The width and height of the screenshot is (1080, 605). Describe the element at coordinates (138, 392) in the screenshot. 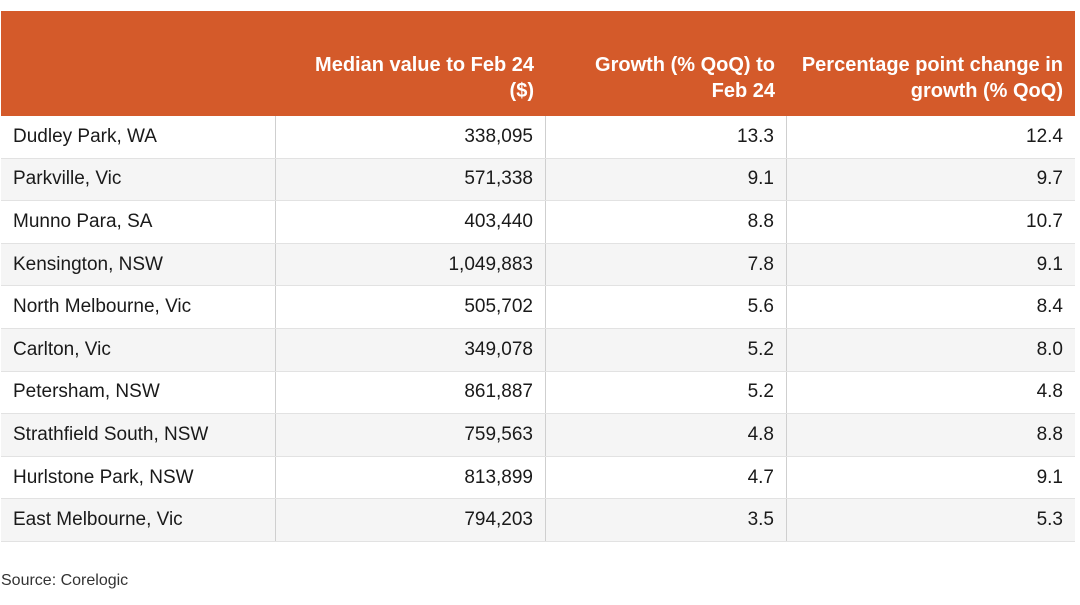

I see `cell-location: Petersham, NSW` at that location.